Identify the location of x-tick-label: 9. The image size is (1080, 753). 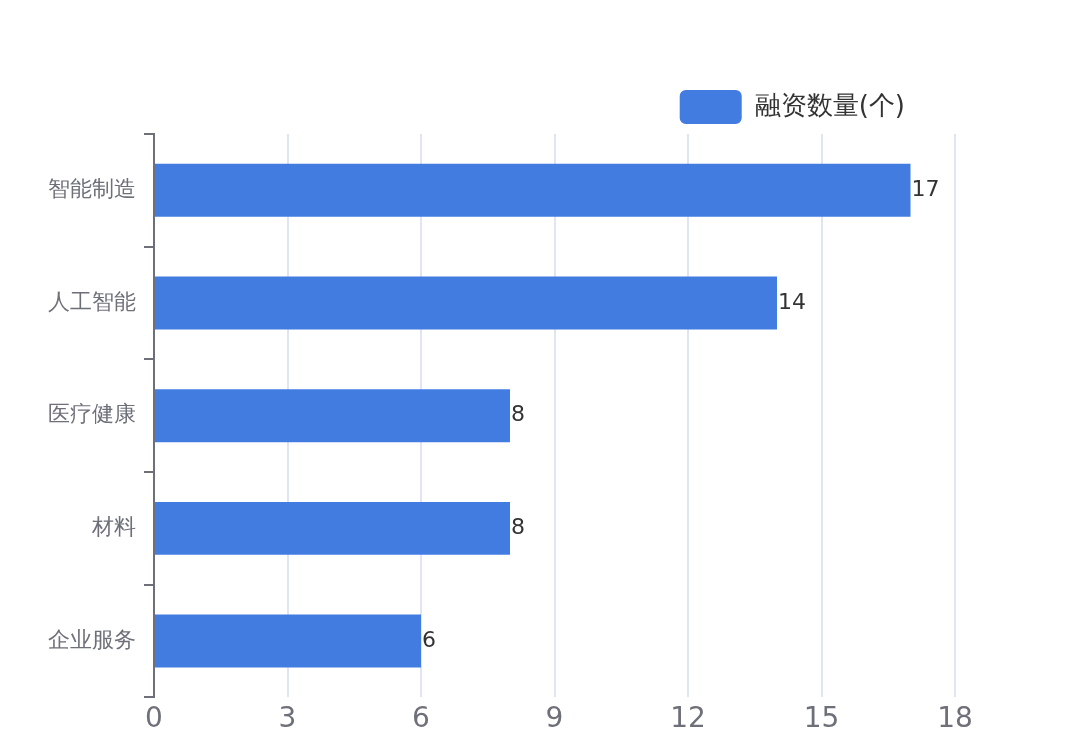
(554, 718).